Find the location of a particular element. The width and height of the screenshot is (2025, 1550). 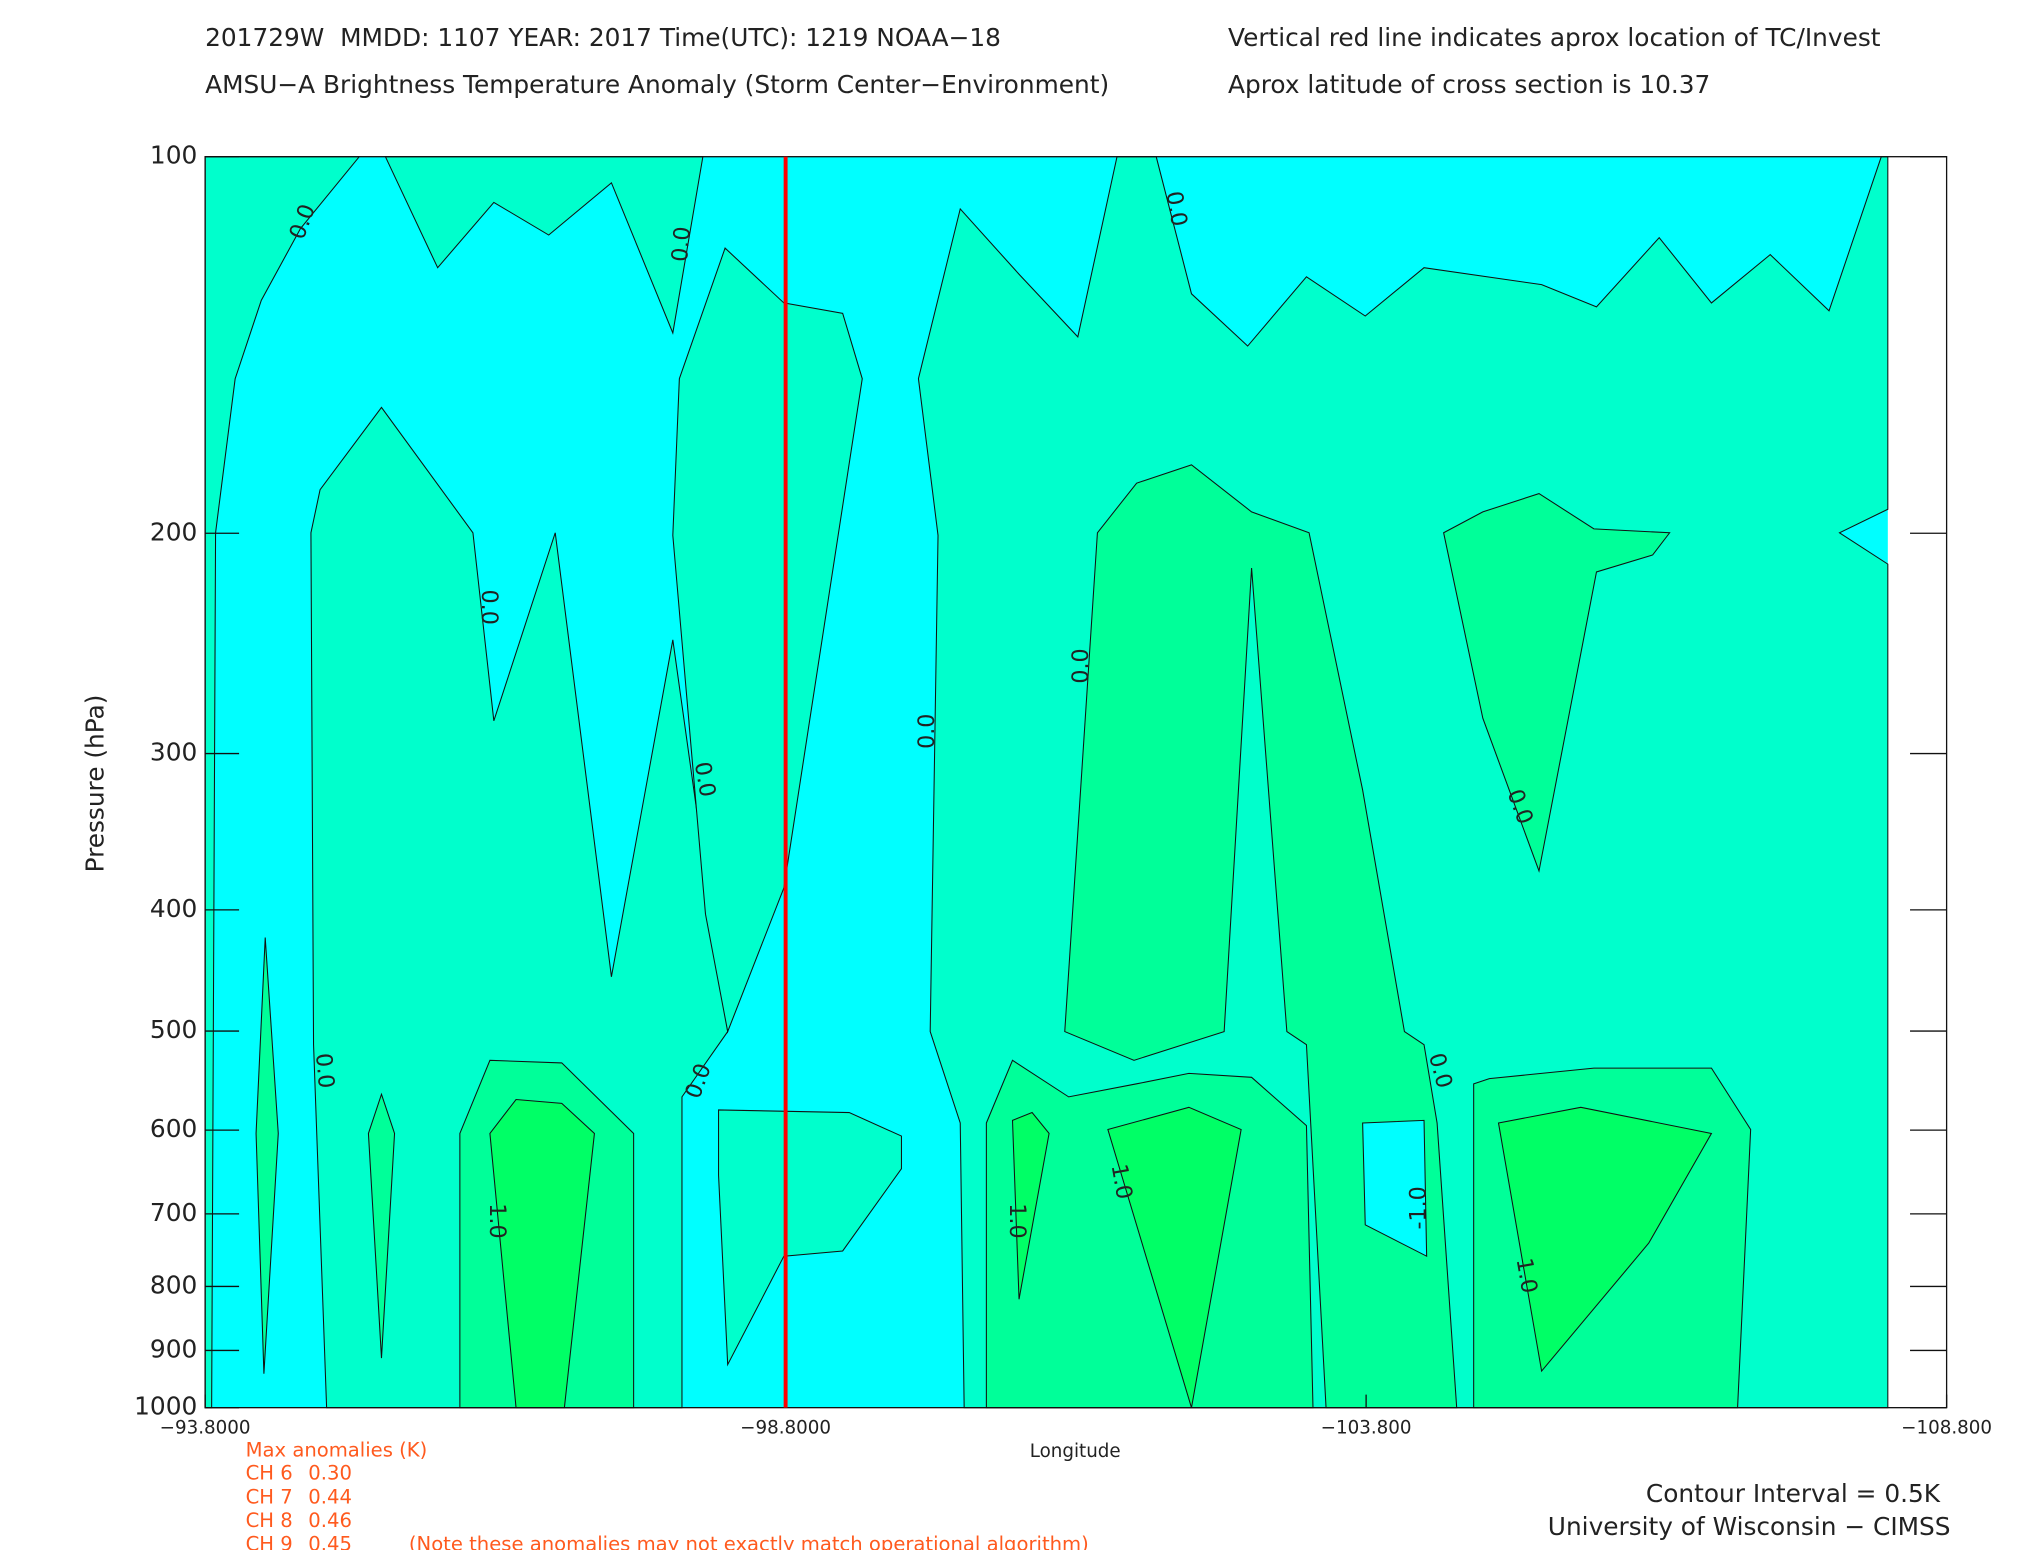

x-tick-label: −103.800 is located at coordinates (1366, 1428).